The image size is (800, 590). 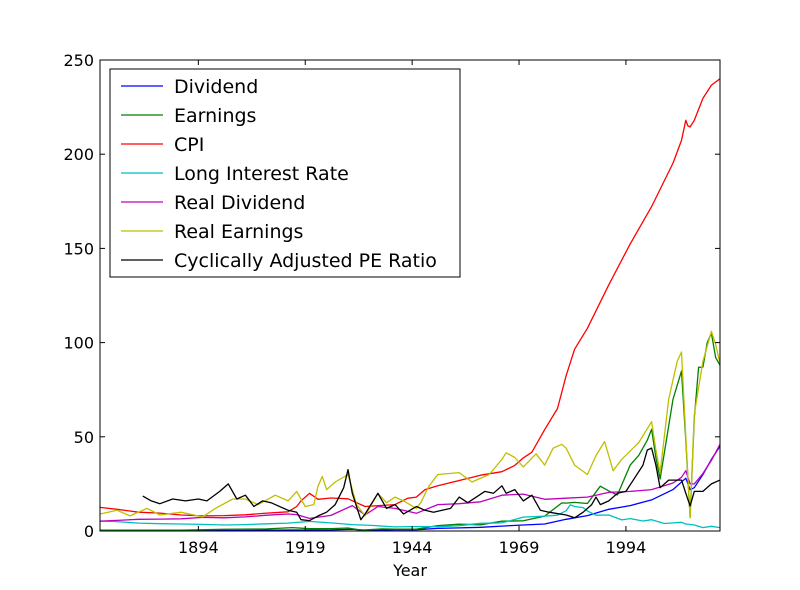 I want to click on x-tick-label: 1919, so click(x=305, y=547).